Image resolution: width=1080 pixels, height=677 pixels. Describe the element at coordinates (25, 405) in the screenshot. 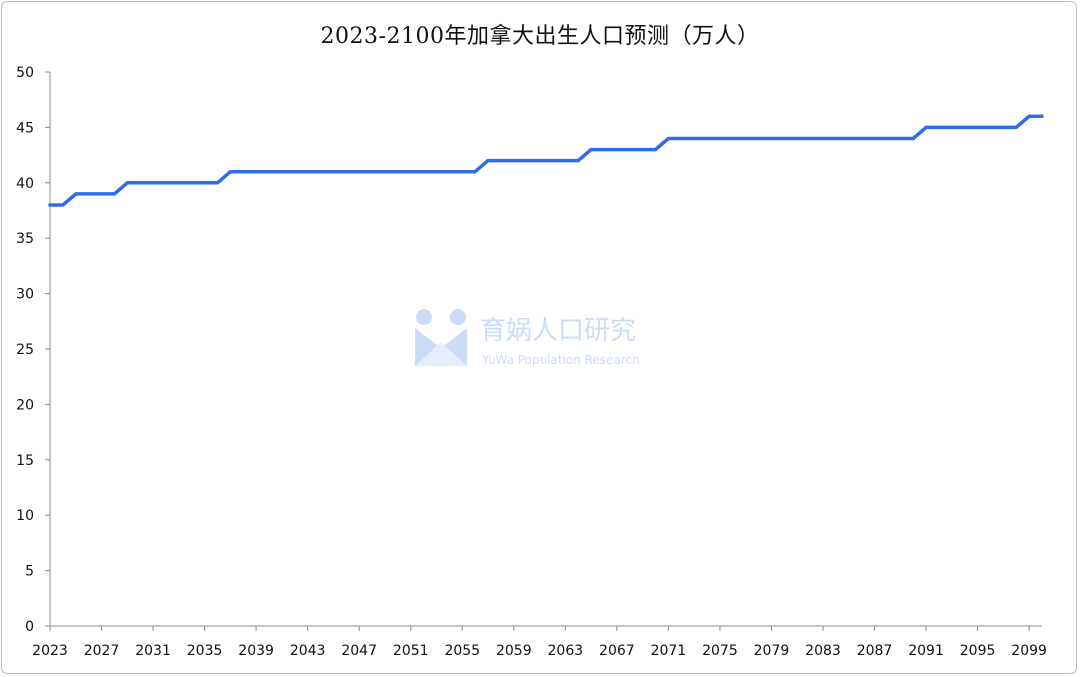

I see `y-tick-label: 20` at that location.